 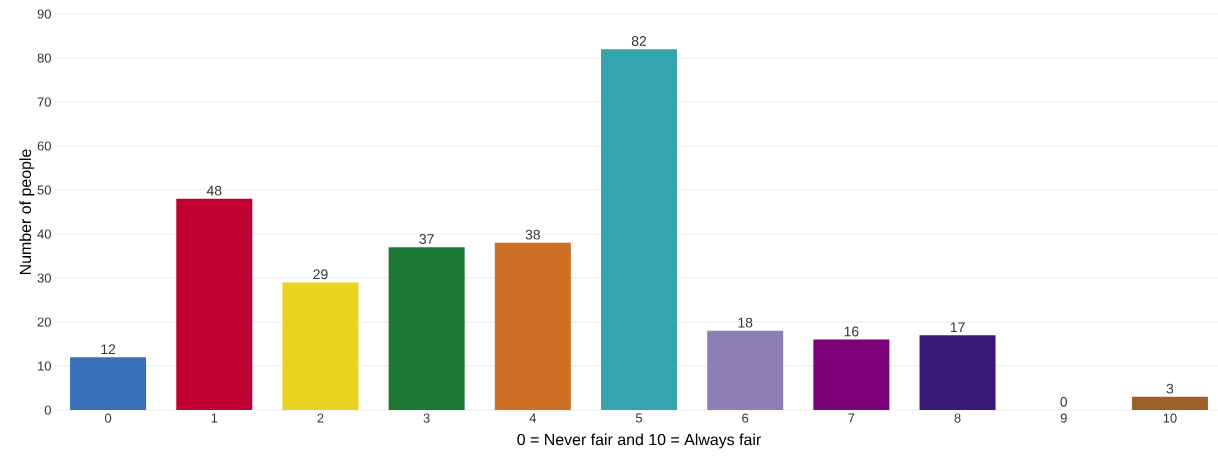 What do you see at coordinates (426, 418) in the screenshot?
I see `x-tick-label: 3` at bounding box center [426, 418].